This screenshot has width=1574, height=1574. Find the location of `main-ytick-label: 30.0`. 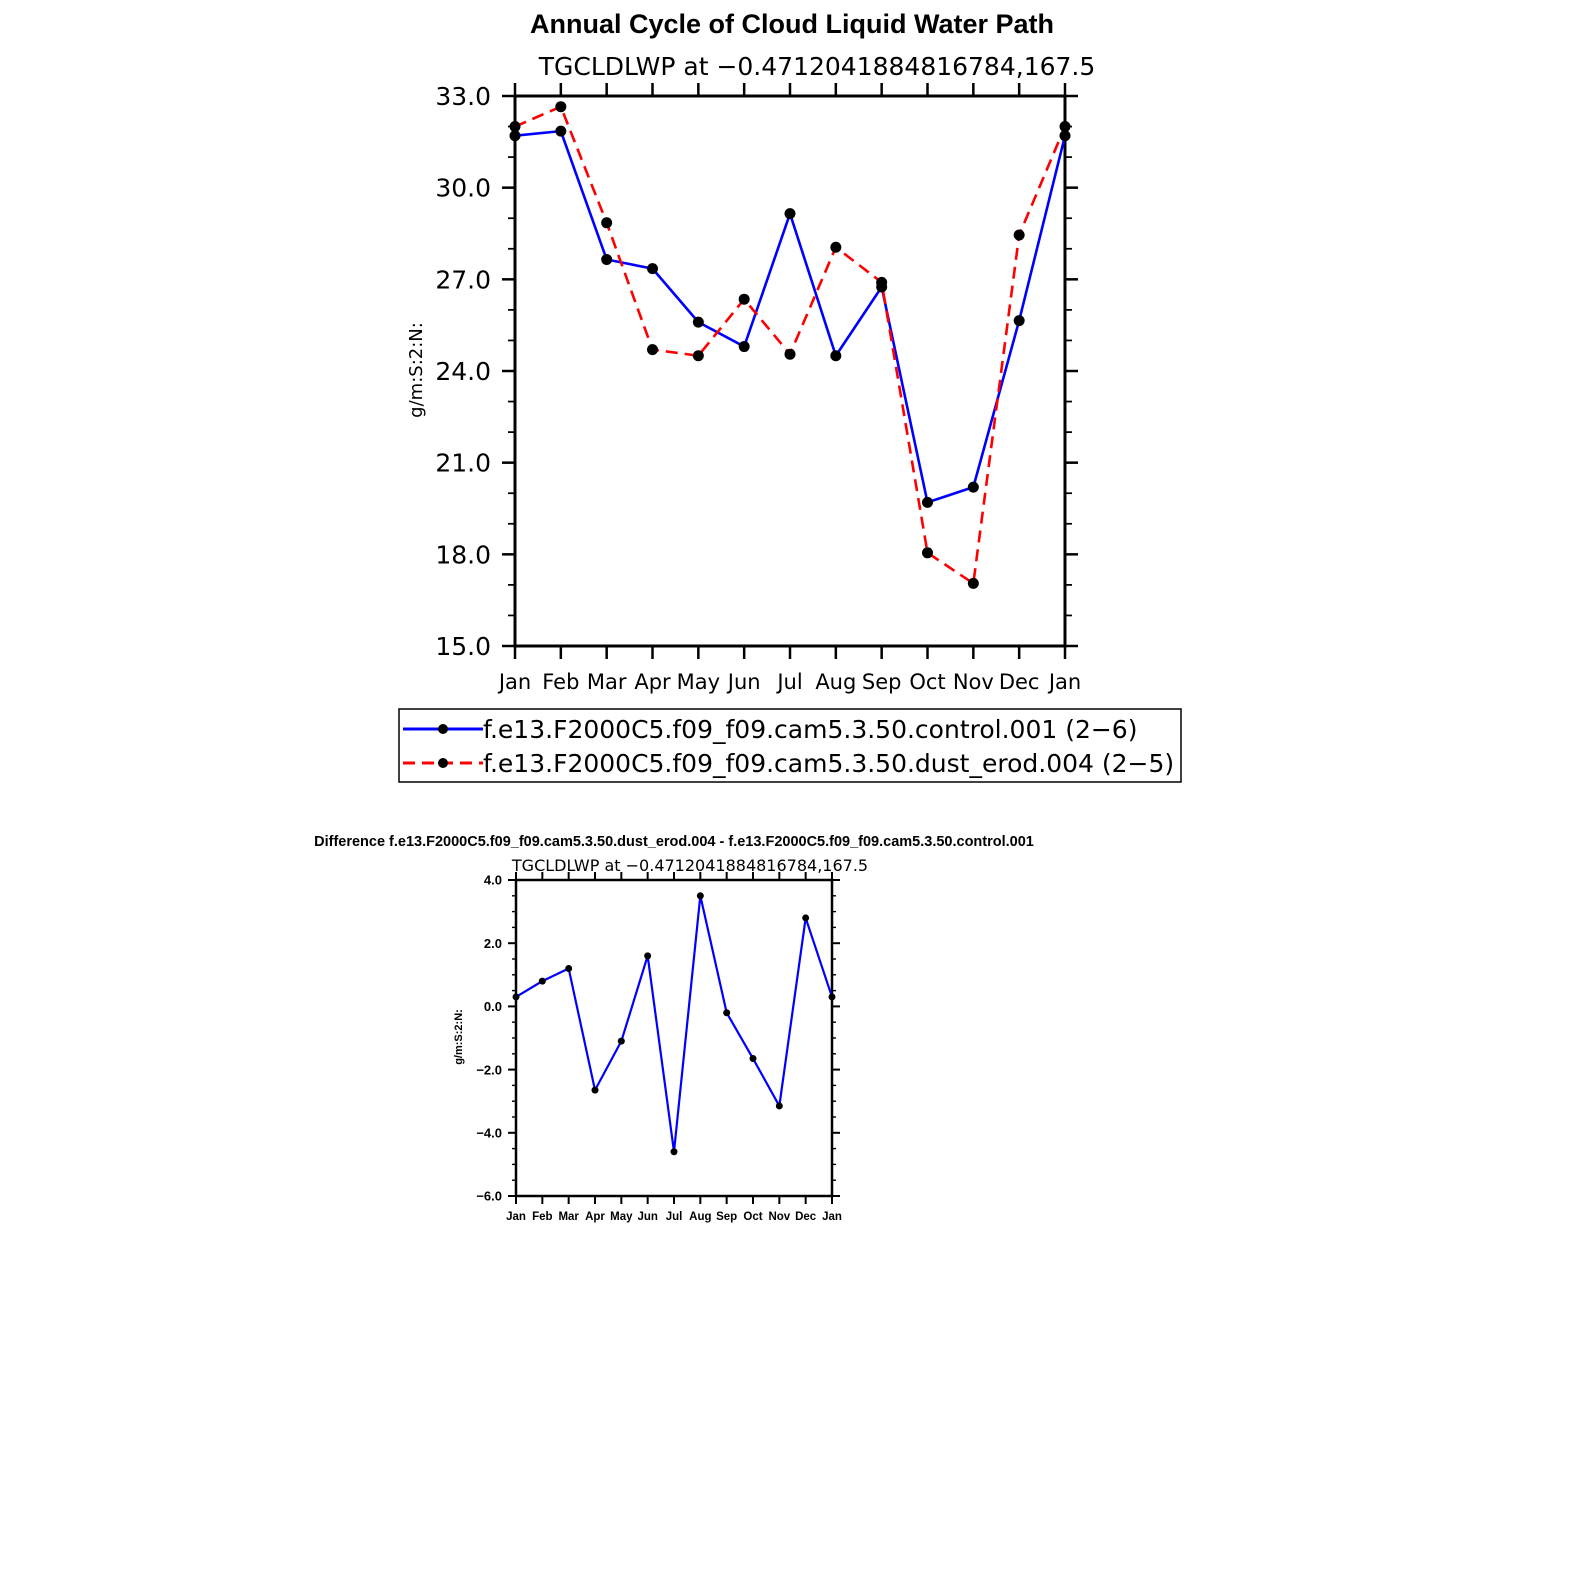

main-ytick-label: 30.0 is located at coordinates (463, 188).